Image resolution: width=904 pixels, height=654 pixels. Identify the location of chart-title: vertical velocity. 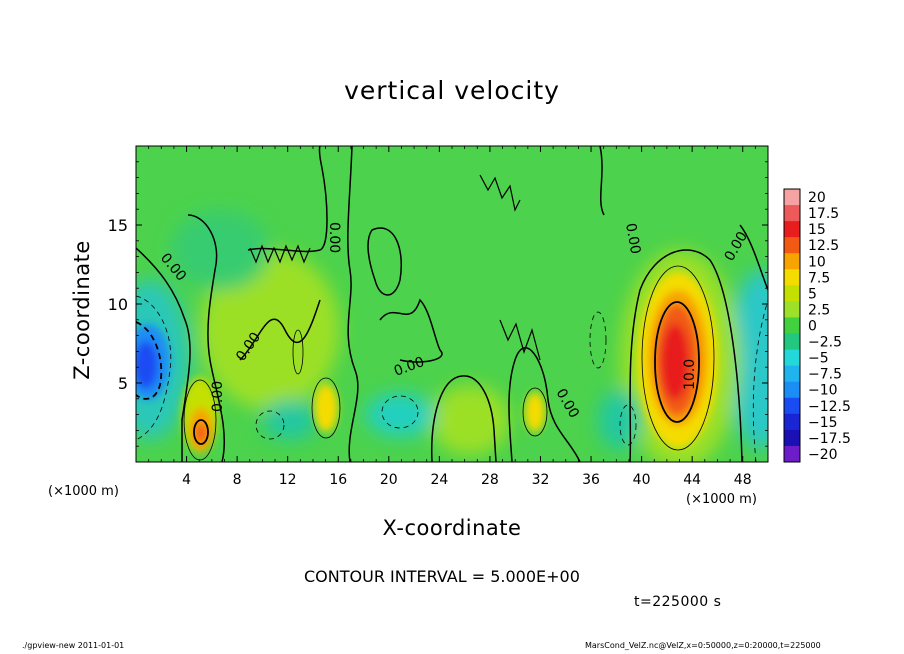
(452, 90).